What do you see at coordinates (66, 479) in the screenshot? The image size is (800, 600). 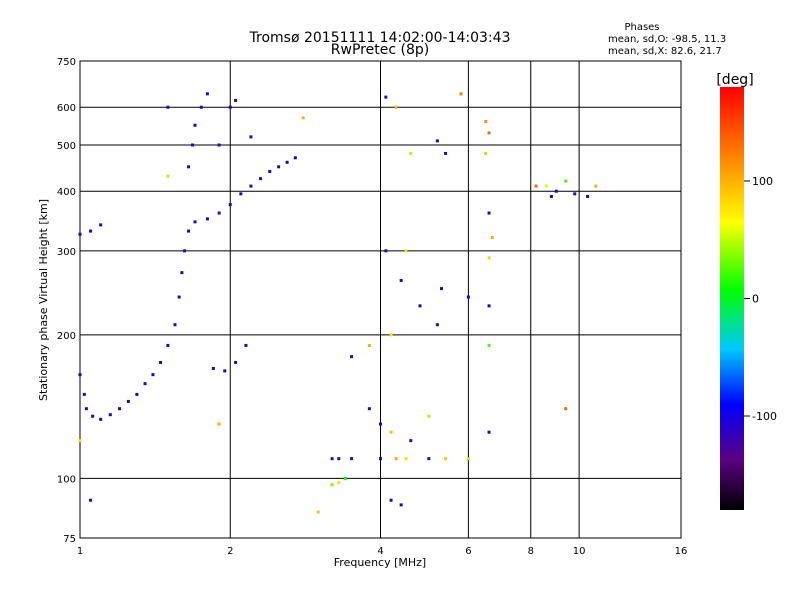 I see `y-tick-label: 100` at bounding box center [66, 479].